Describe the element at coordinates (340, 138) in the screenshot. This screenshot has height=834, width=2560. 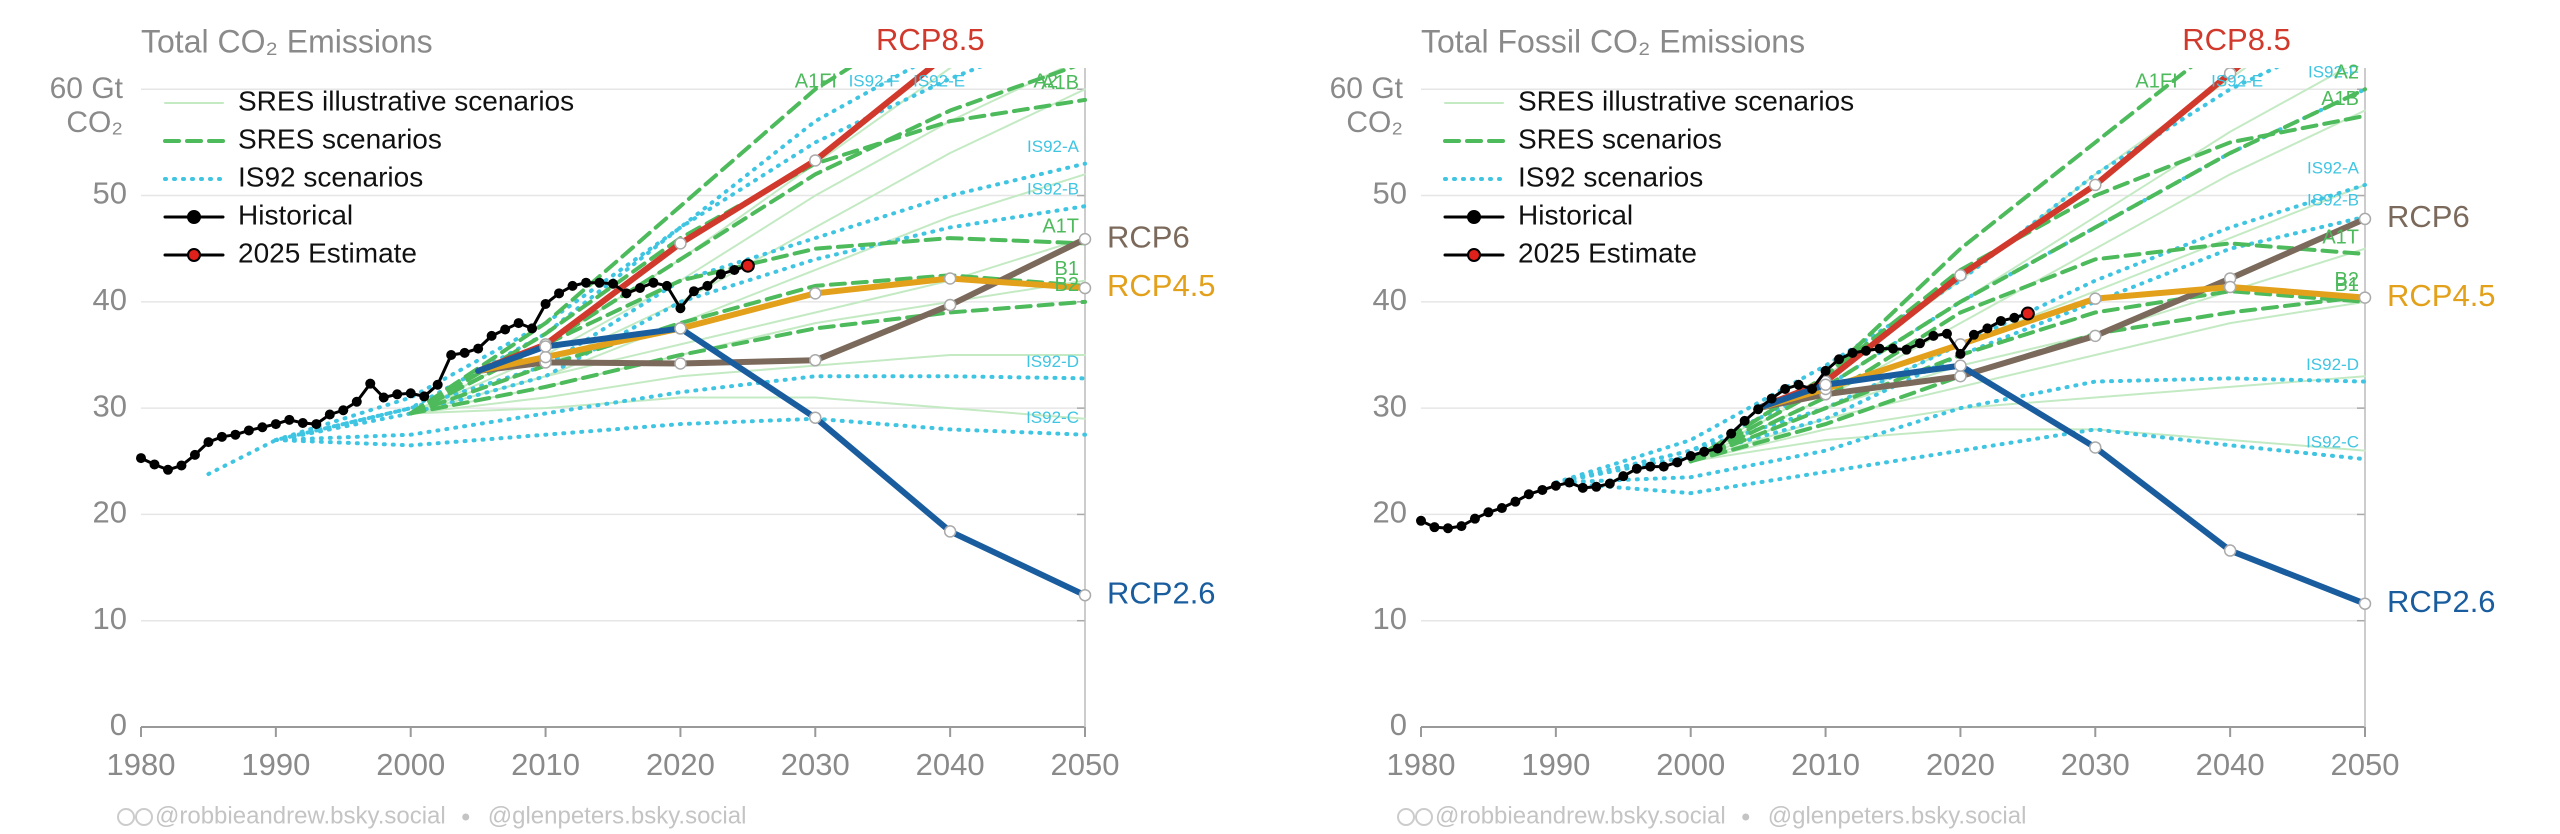
I see `legend-label: SRES scenarios` at that location.